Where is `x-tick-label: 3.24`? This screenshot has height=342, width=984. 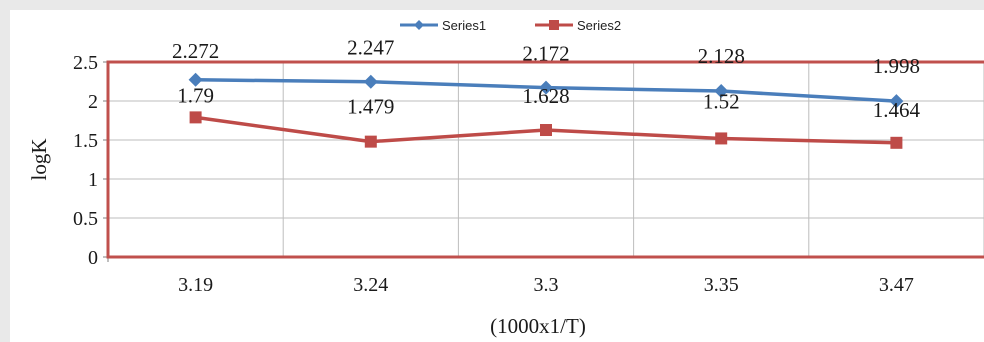 x-tick-label: 3.24 is located at coordinates (370, 285).